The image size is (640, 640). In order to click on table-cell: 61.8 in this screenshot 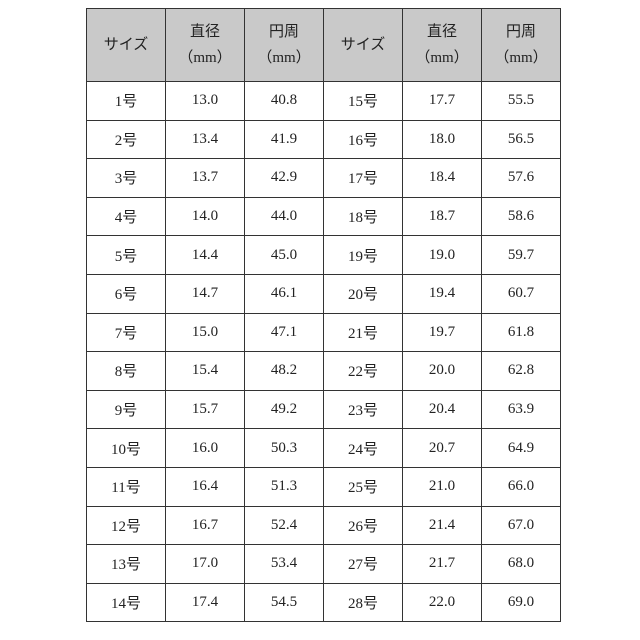, I will do `click(521, 332)`.